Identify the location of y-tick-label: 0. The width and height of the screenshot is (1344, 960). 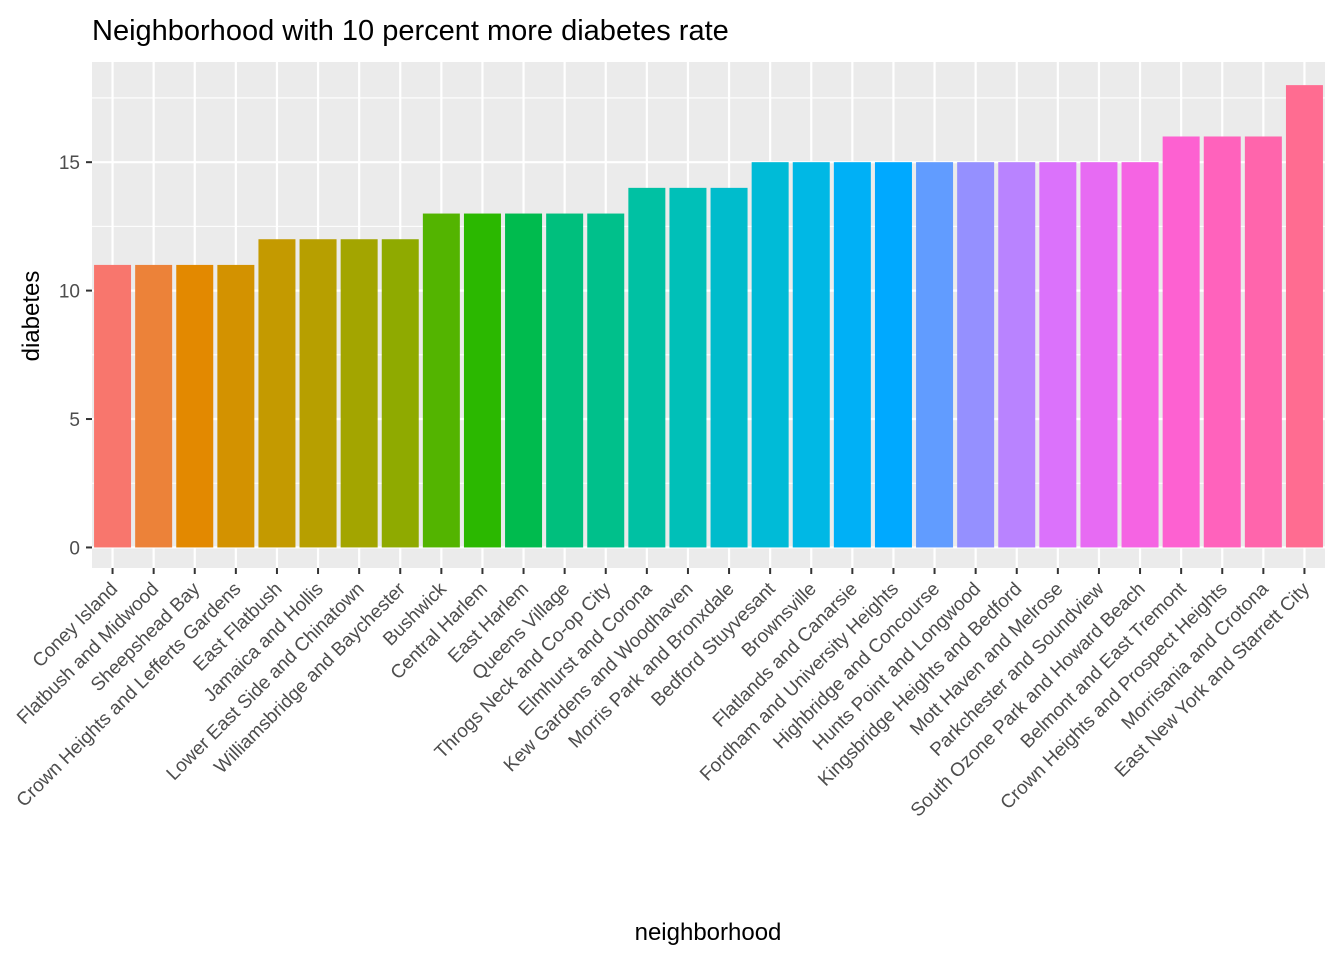
(74, 548).